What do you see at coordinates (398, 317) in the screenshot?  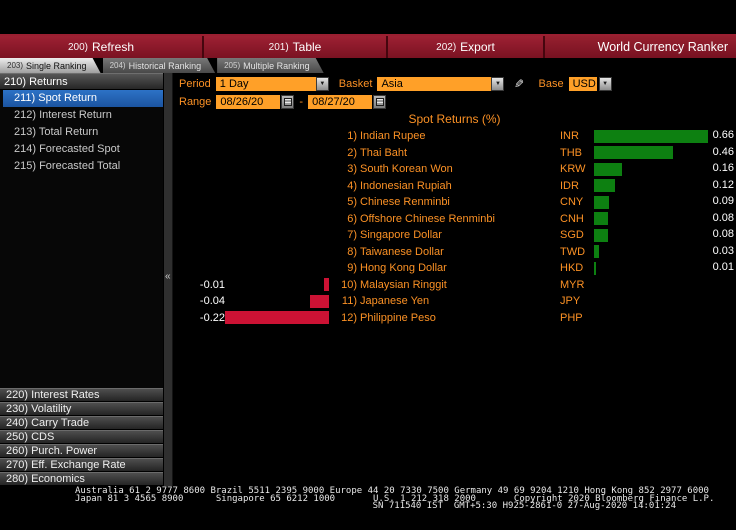 I see `currency-name: Philippine Peso` at bounding box center [398, 317].